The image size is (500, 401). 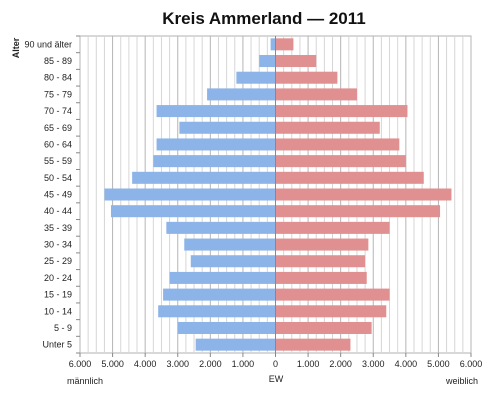 What do you see at coordinates (58, 295) in the screenshot?
I see `category-label: 15 - 19` at bounding box center [58, 295].